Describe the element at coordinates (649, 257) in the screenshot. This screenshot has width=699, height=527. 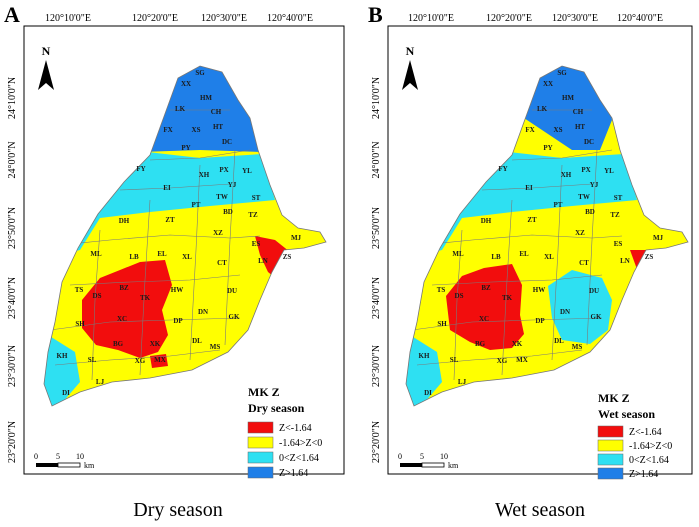
I see `district-label: ZS` at that location.